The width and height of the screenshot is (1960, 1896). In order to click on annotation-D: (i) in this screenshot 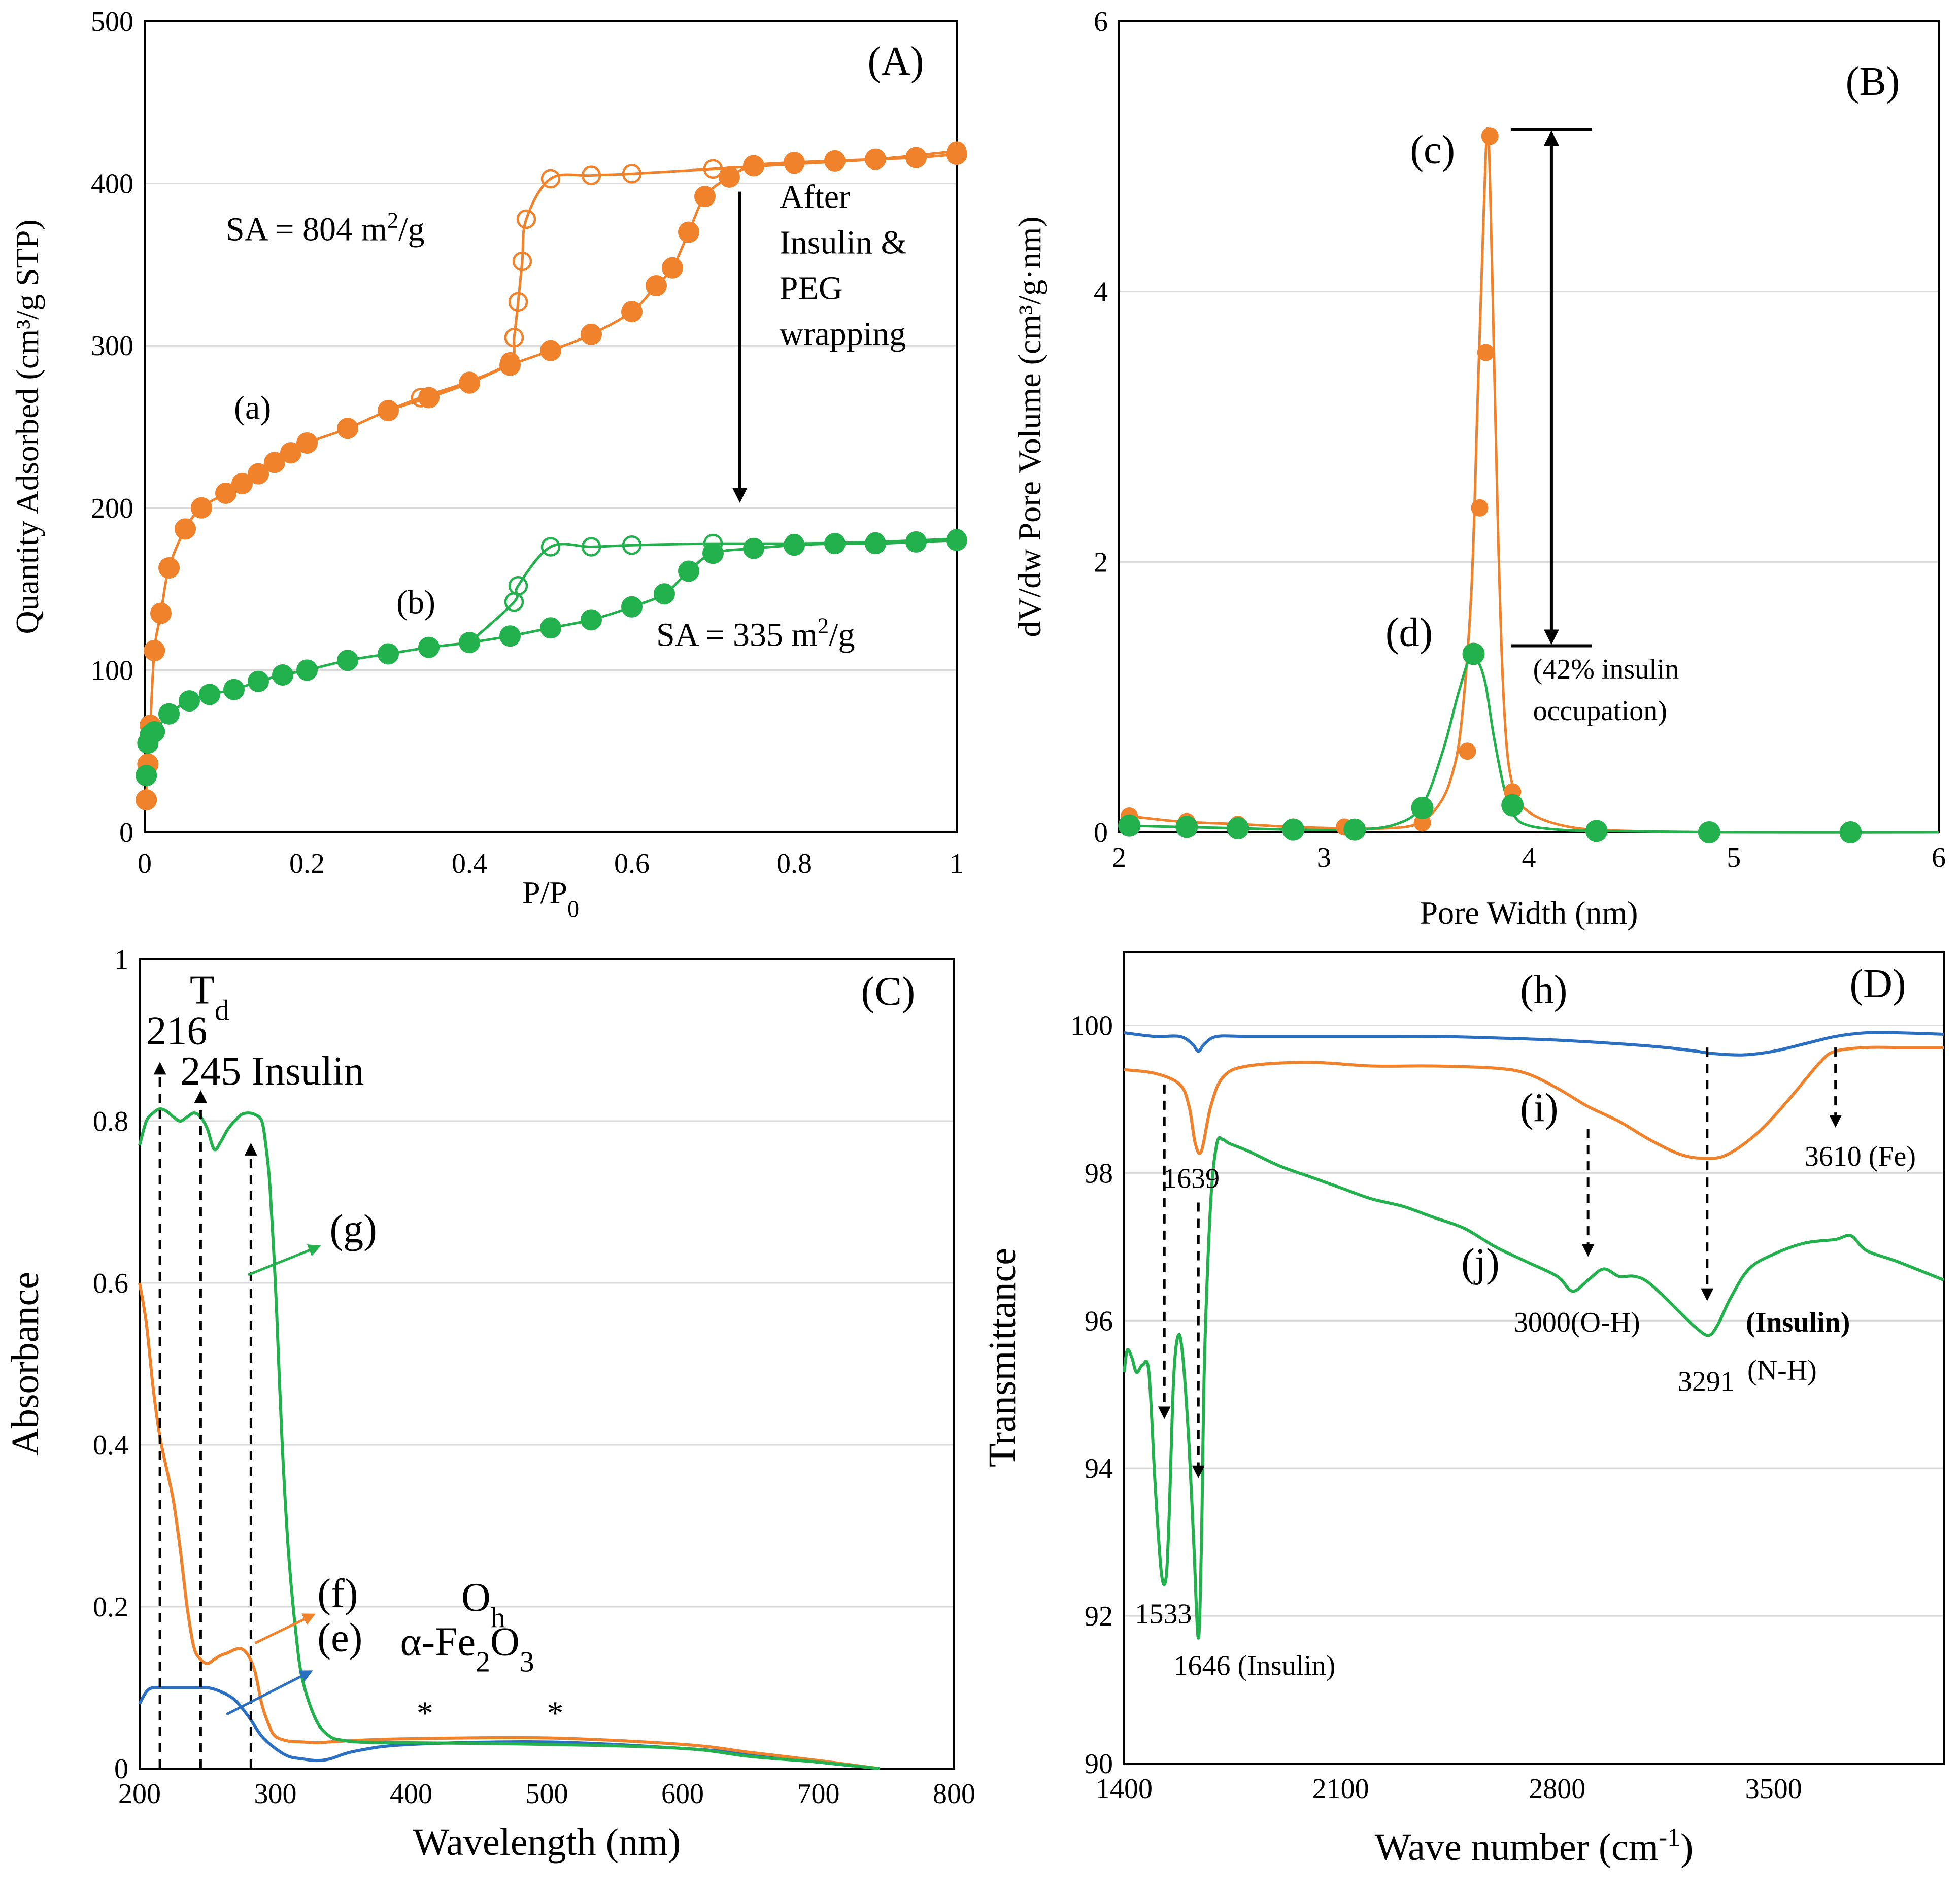, I will do `click(1539, 1108)`.